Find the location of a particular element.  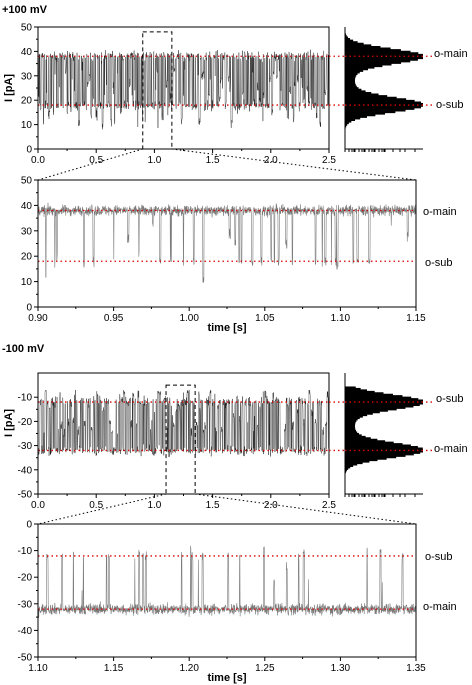

plot-panel-2: 0.0 0.5 1.0 1.5 2.0 2.5 -50 -40 -30 -20 -10 is located at coordinates (177, 441).